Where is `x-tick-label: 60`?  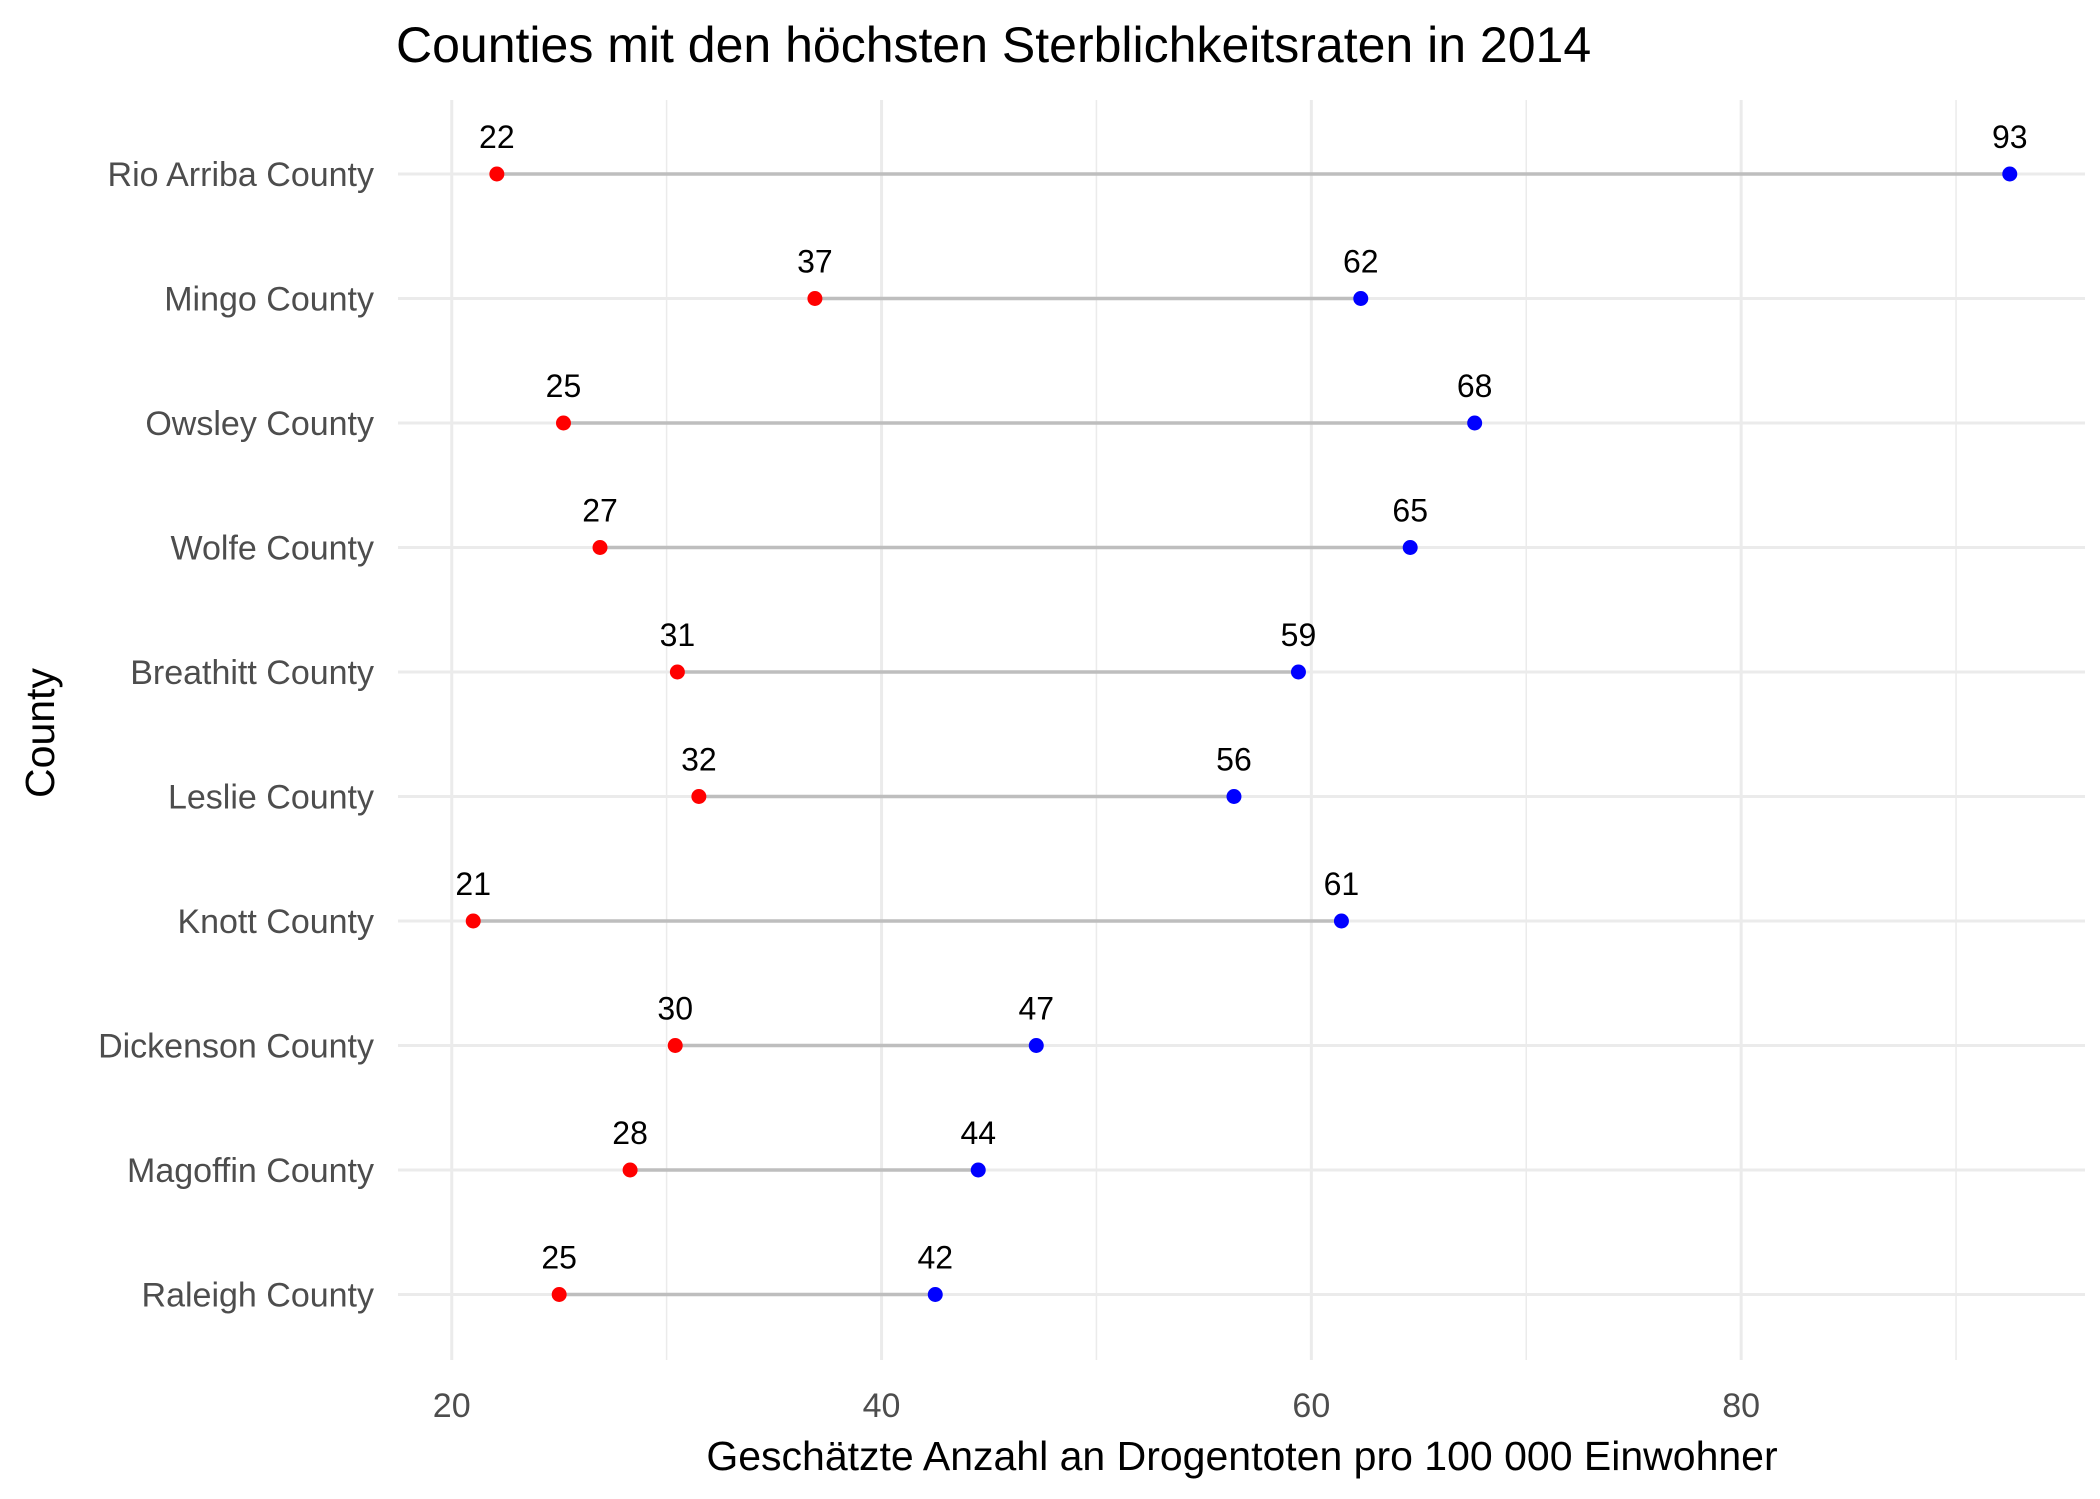 x-tick-label: 60 is located at coordinates (1311, 1406).